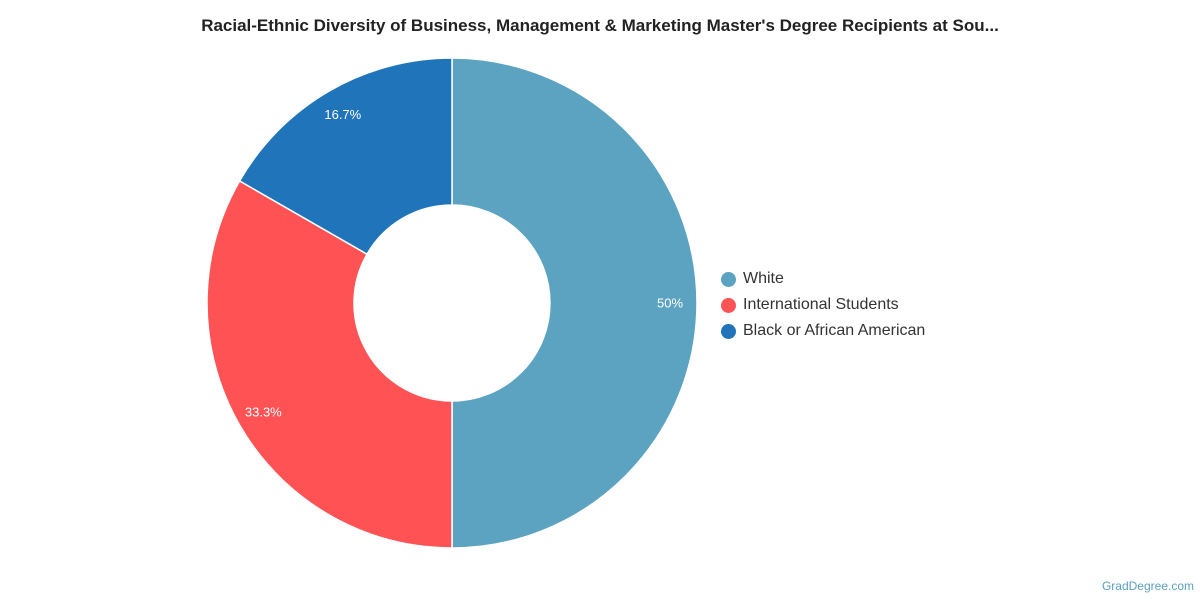 The height and width of the screenshot is (600, 1200). Describe the element at coordinates (763, 278) in the screenshot. I see `legend-label: White` at that location.